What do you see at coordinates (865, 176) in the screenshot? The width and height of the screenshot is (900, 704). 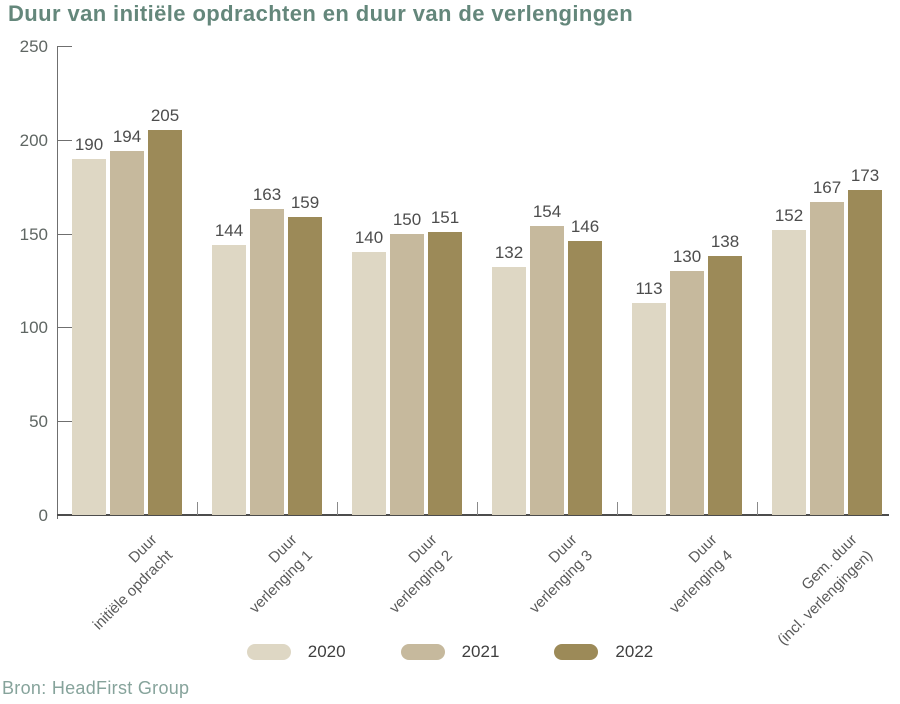 I see `bar-value-label: 173` at bounding box center [865, 176].